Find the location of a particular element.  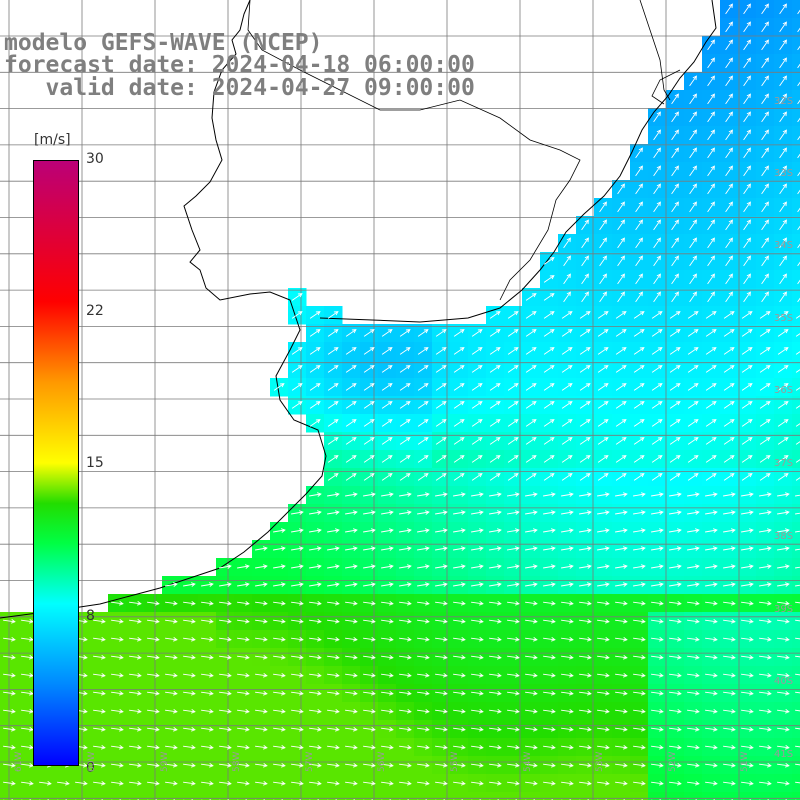

lon-label: 51W is located at coordinates (745, 761).